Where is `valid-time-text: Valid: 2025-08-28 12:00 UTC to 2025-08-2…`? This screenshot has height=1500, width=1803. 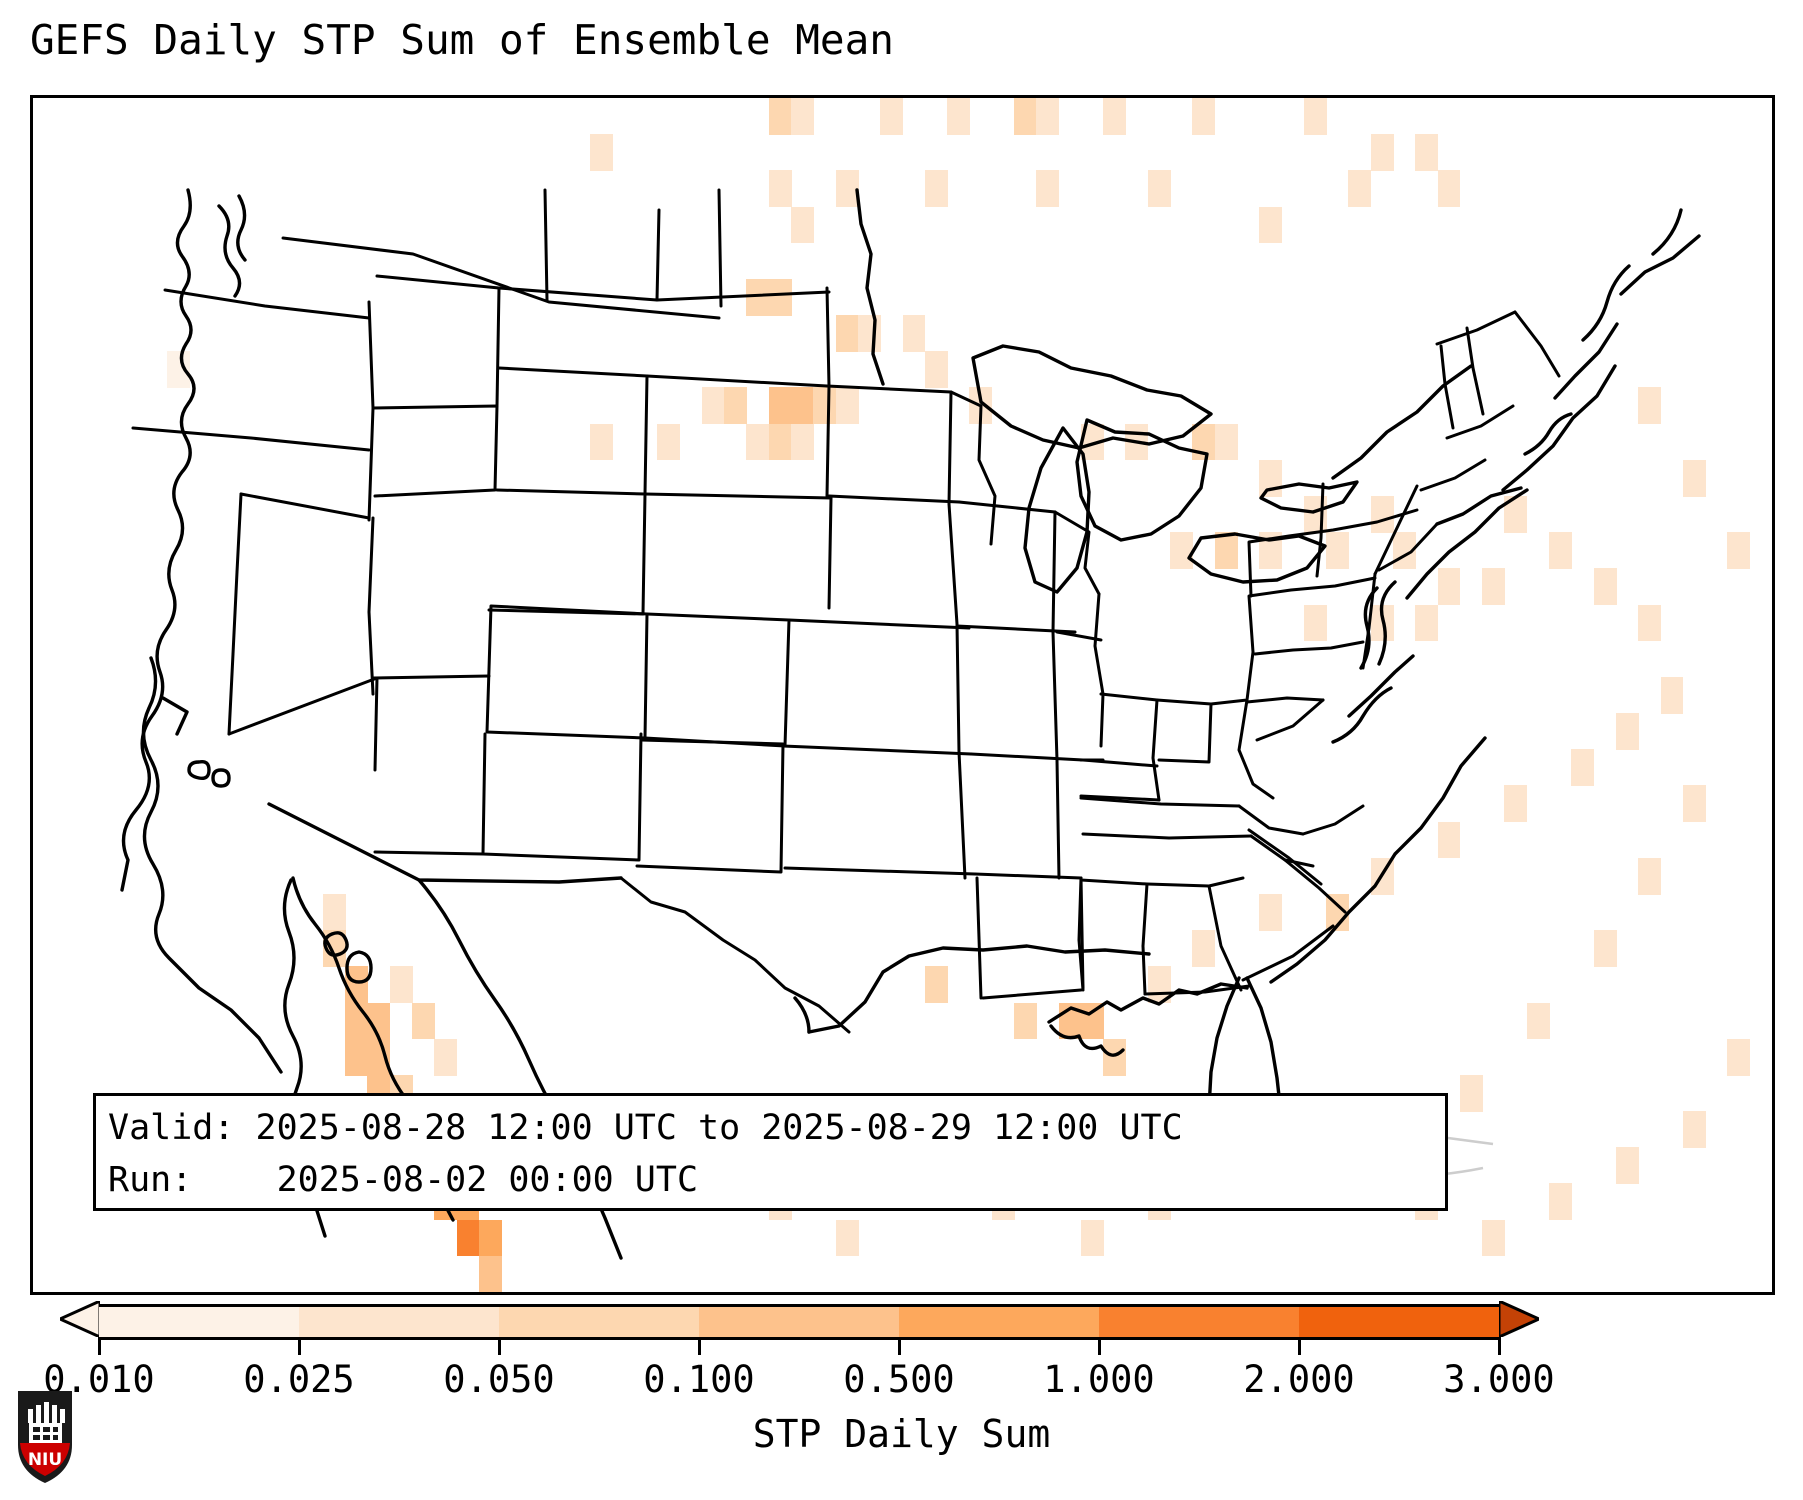 valid-time-text: Valid: 2025-08-28 12:00 UTC to 2025-08-2… is located at coordinates (645, 1128).